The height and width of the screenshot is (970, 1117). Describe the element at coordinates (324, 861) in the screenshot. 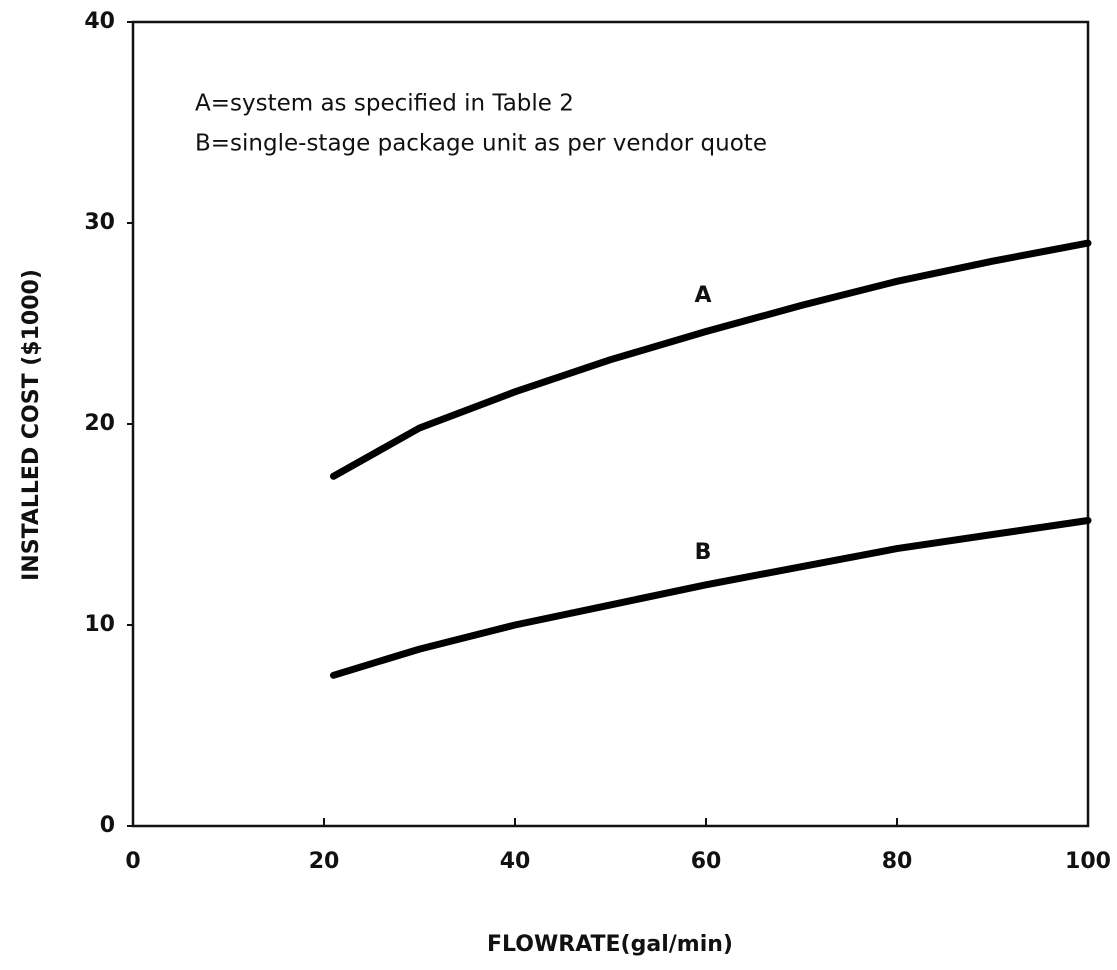

I see `x-tick-label: 20` at that location.